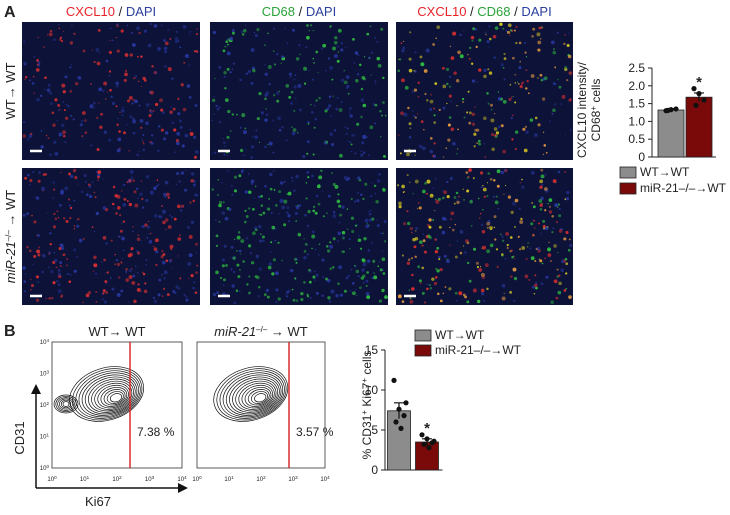 This screenshot has height=515, width=730. What do you see at coordinates (478, 350) in the screenshot?
I see `legend-label: miR-21–/–→WT` at bounding box center [478, 350].